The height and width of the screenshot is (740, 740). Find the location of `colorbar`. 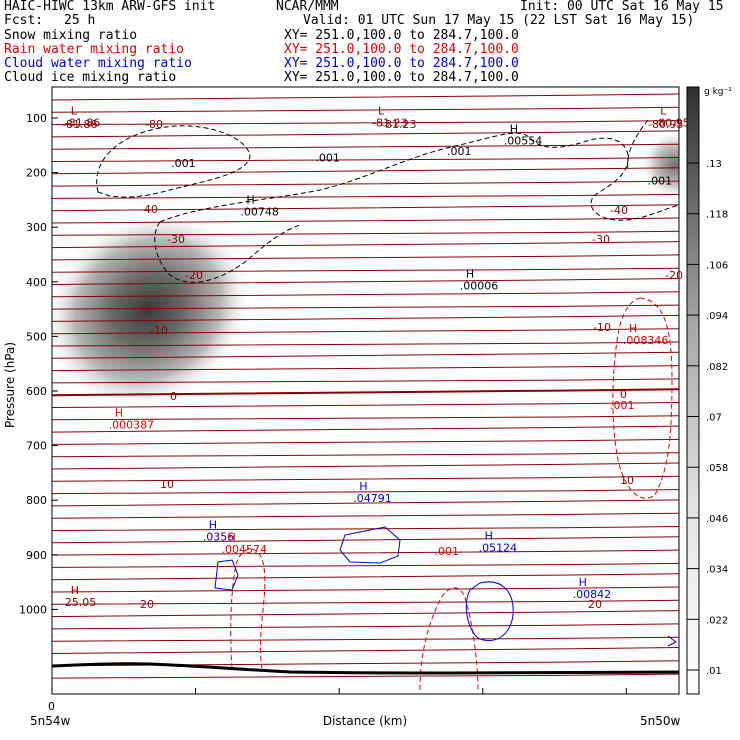

colorbar is located at coordinates (693, 390).